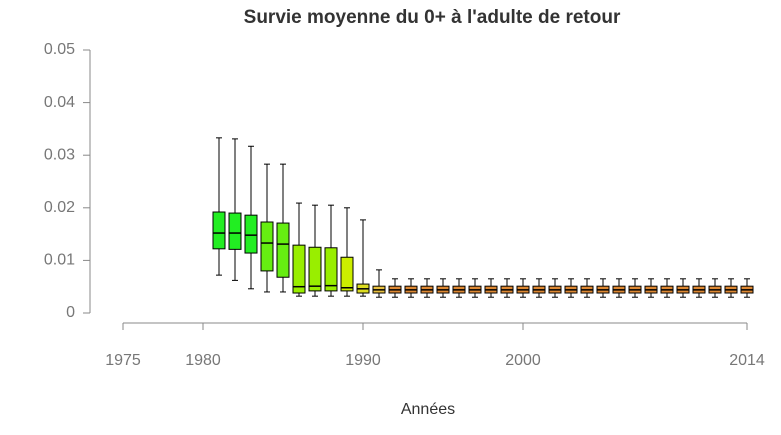 The image size is (781, 435). Describe the element at coordinates (59, 102) in the screenshot. I see `y-tick-label: 0.04` at that location.